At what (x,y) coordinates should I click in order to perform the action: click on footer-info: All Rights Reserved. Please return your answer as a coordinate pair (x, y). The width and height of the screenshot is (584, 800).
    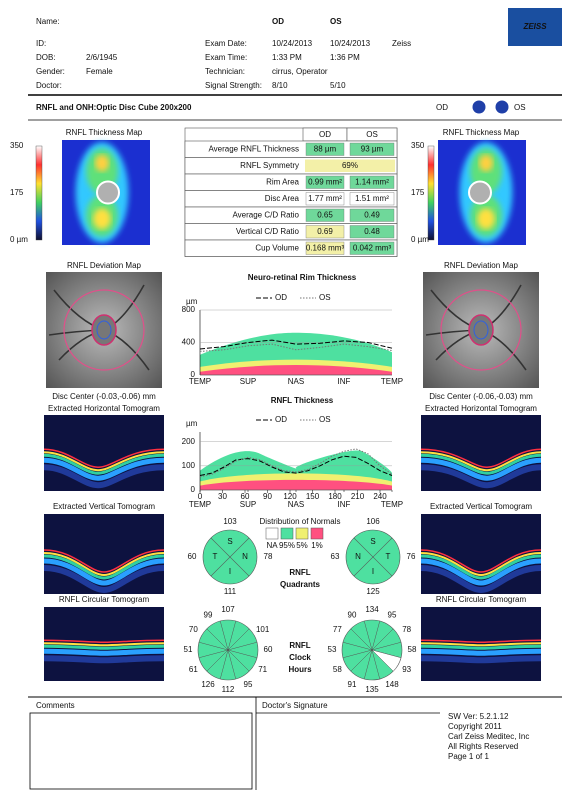
    Looking at the image, I should click on (483, 746).